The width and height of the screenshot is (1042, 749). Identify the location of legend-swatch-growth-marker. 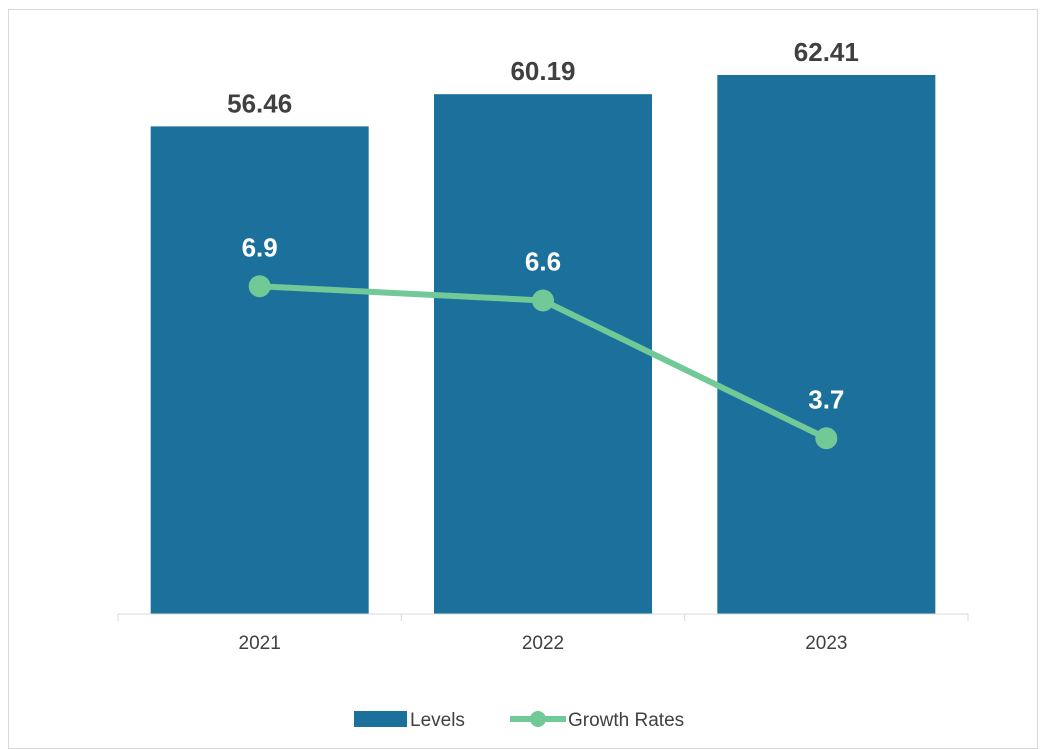
(538, 719).